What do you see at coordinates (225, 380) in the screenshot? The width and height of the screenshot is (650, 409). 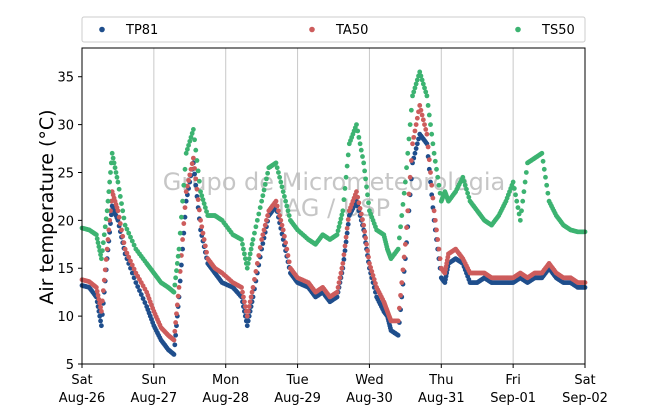 I see `x-tick-label-day: Mon` at bounding box center [225, 380].